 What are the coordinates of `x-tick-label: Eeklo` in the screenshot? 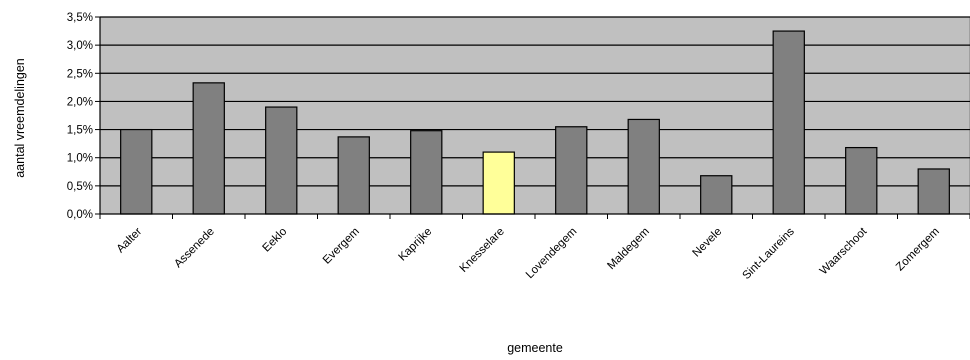 It's located at (275, 240).